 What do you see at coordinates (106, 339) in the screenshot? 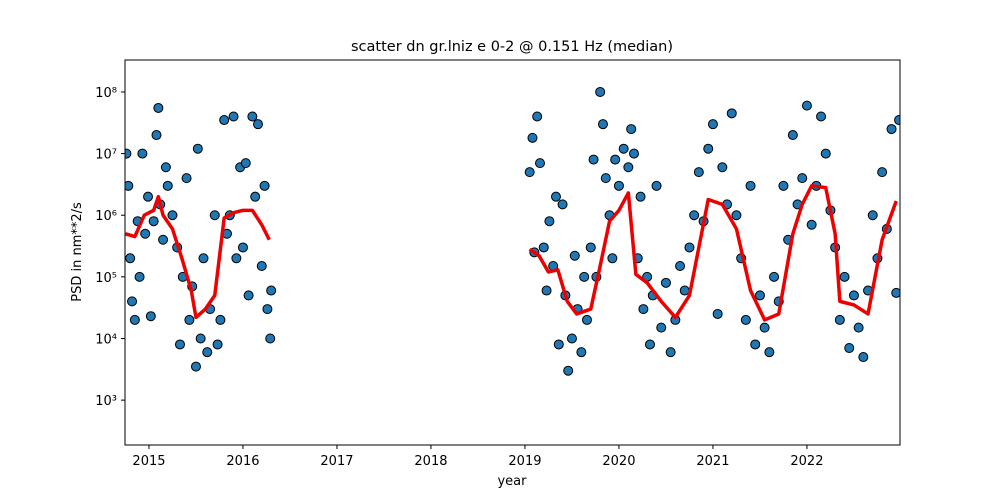
I see `y-tick-label: 10⁴` at bounding box center [106, 339].